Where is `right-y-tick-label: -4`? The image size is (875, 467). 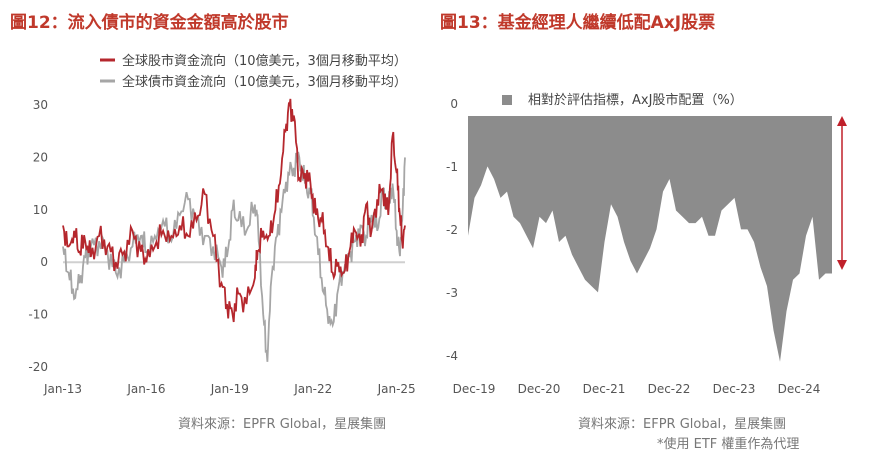 right-y-tick-label: -4 is located at coordinates (452, 356).